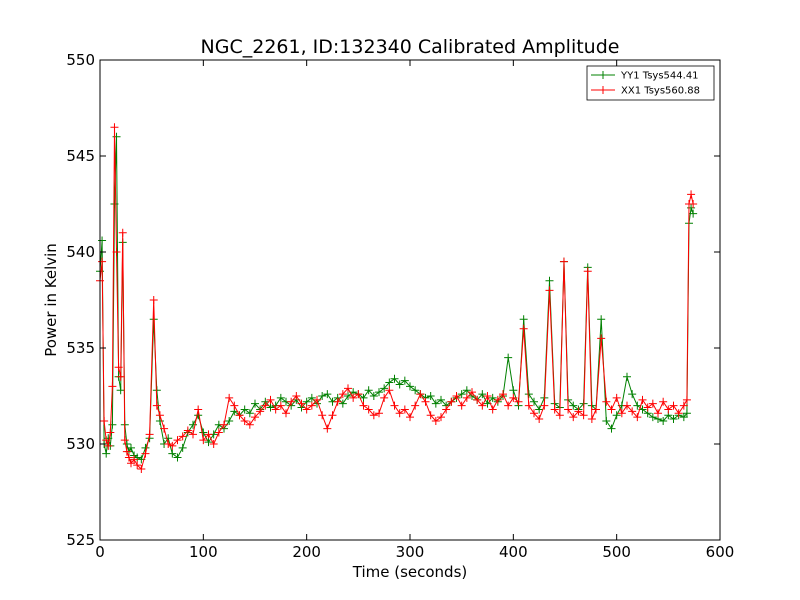  What do you see at coordinates (80, 444) in the screenshot?
I see `y-tick-label: 530` at bounding box center [80, 444].